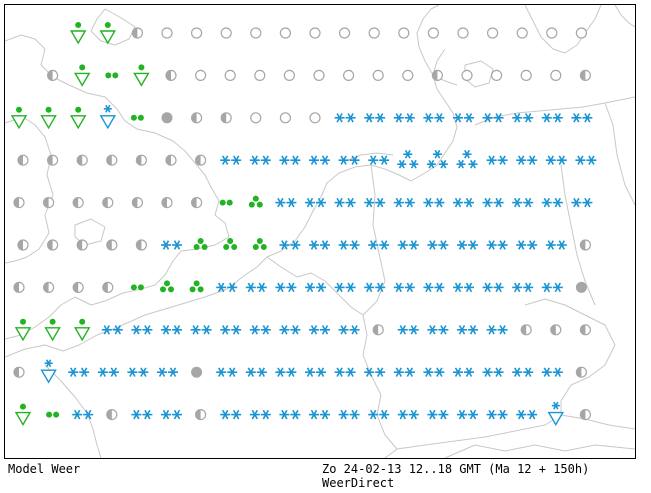 This screenshot has width=651, height=493. What do you see at coordinates (351, 305) in the screenshot?
I see `border-lux` at bounding box center [351, 305].